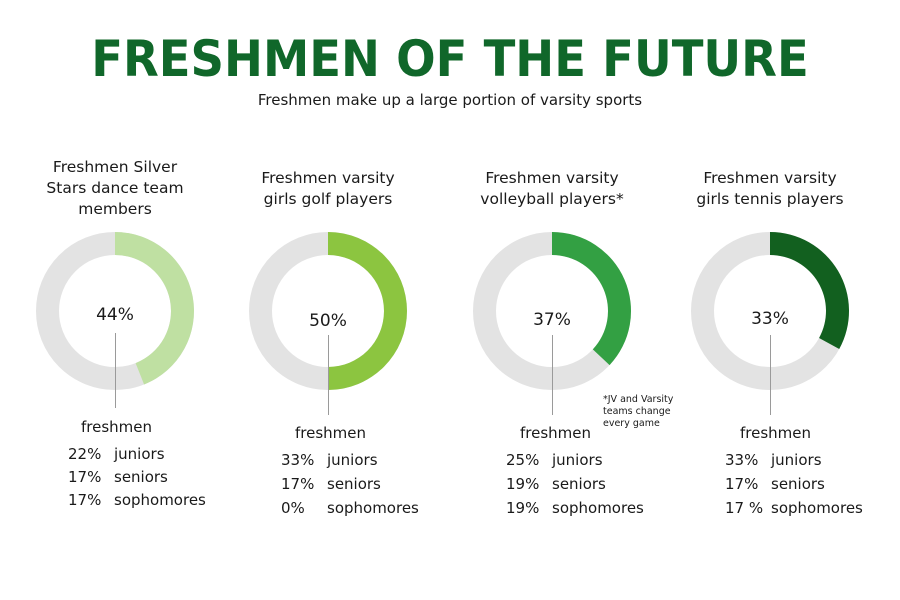  What do you see at coordinates (770, 199) in the screenshot?
I see `chart-title-line: girls tennis players` at bounding box center [770, 199].